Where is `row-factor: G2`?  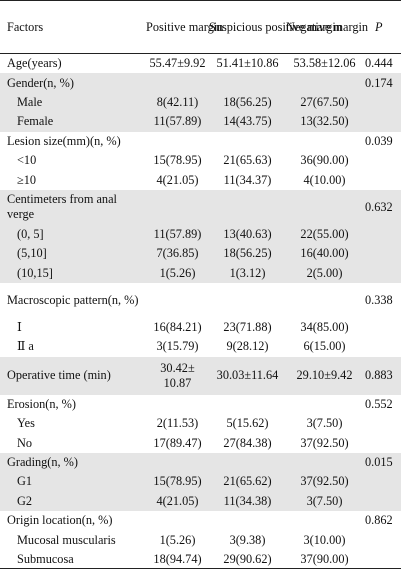
row-factor: G2 is located at coordinates (25, 500).